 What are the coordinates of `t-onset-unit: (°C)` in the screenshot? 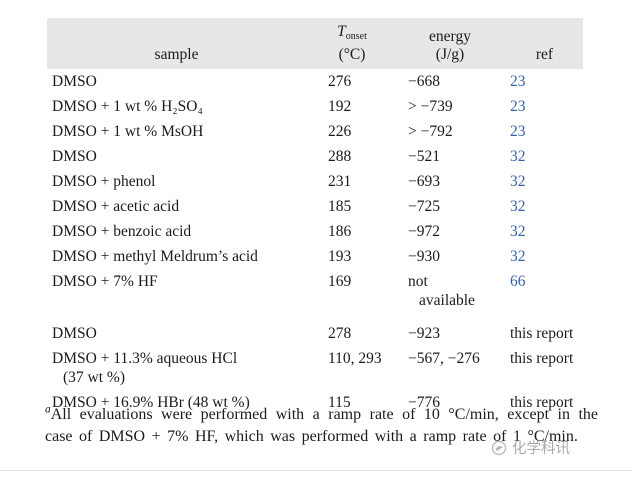 It's located at (352, 54).